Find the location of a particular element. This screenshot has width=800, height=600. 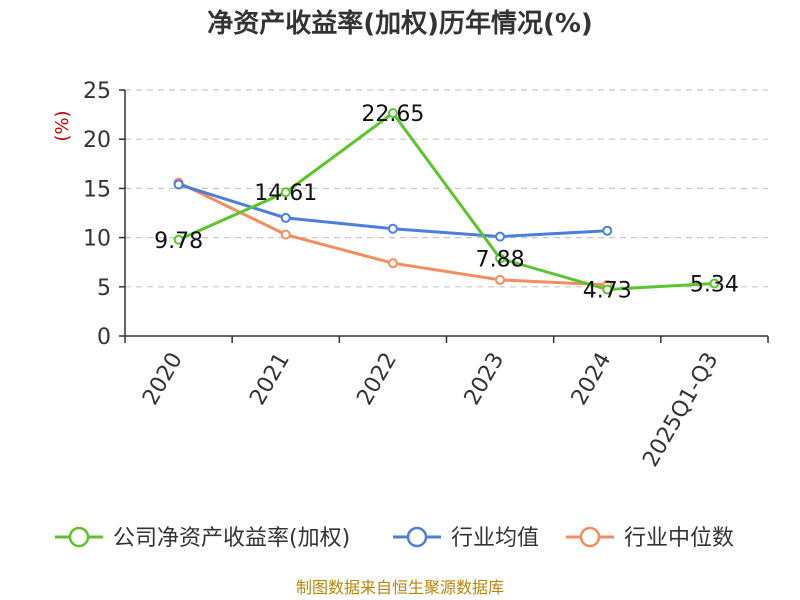

x-tick-label-0: 2020 is located at coordinates (163, 379).